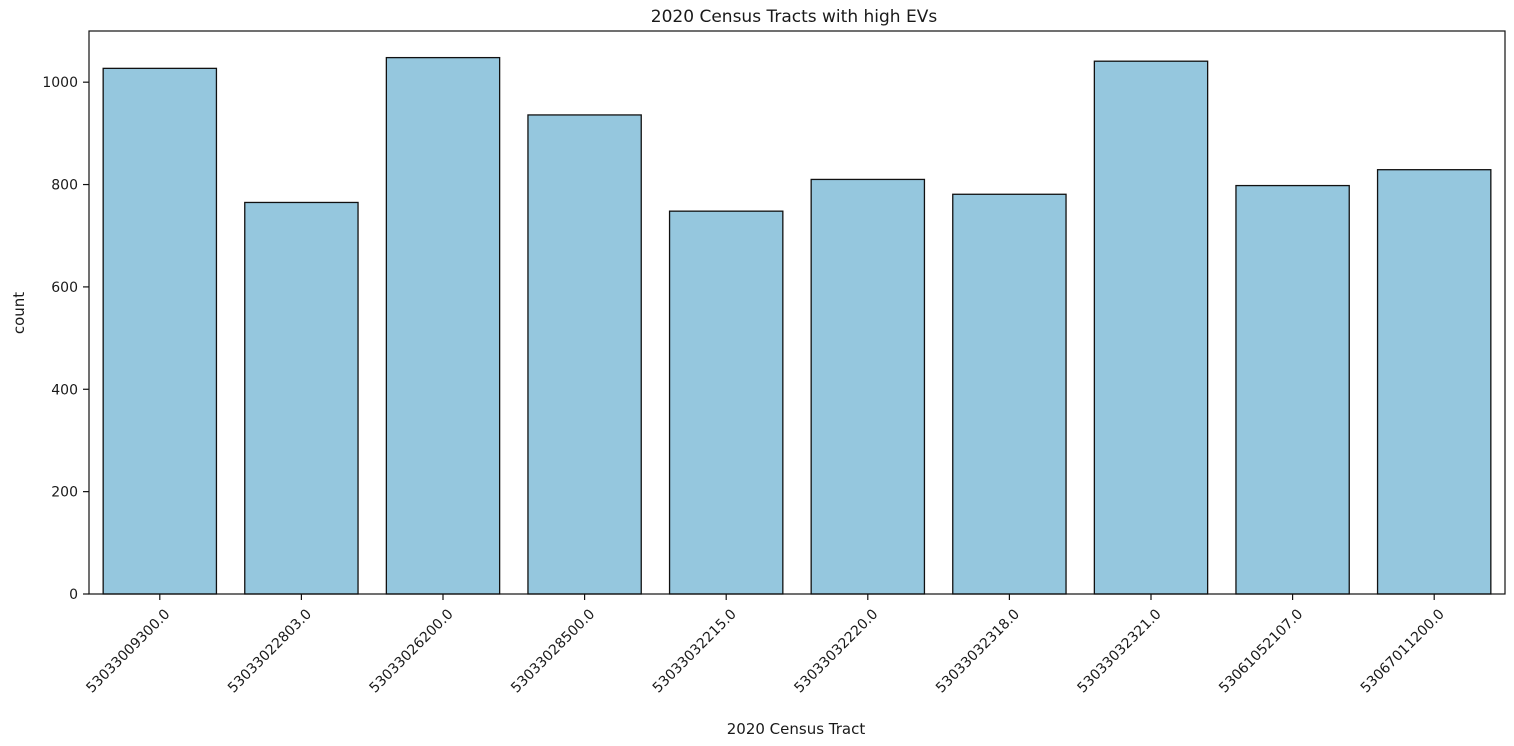  What do you see at coordinates (60, 83) in the screenshot?
I see `y-tick-label: 1000` at bounding box center [60, 83].